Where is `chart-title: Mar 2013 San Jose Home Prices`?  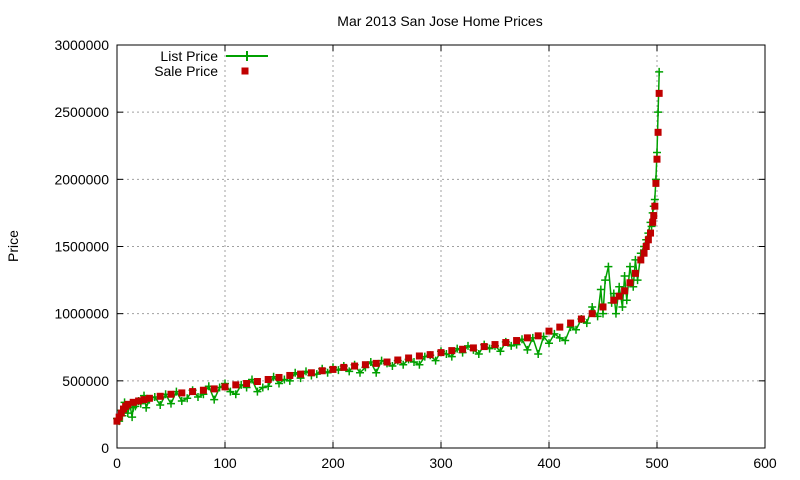
chart-title: Mar 2013 San Jose Home Prices is located at coordinates (439, 21).